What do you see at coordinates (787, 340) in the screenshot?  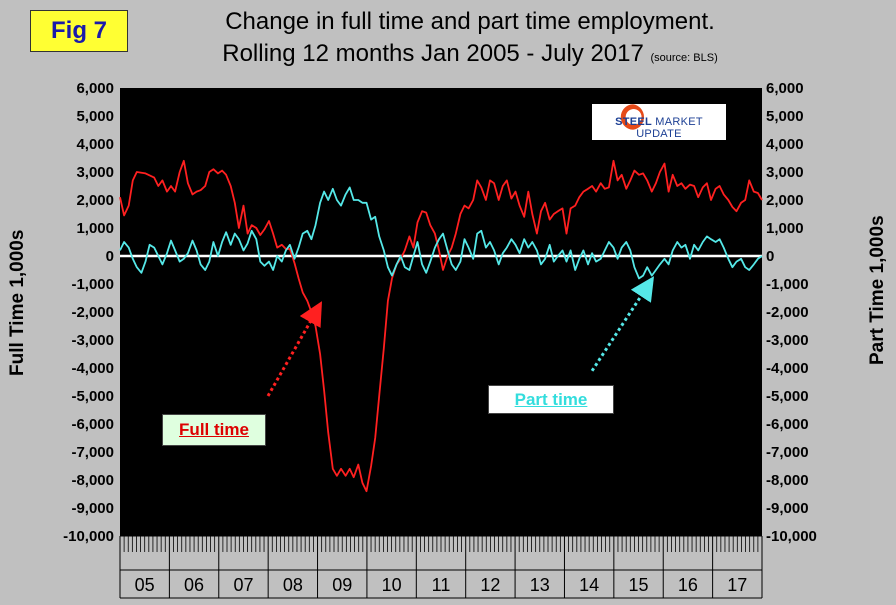 I see `y-tick-label-right: -3,000` at bounding box center [787, 340].